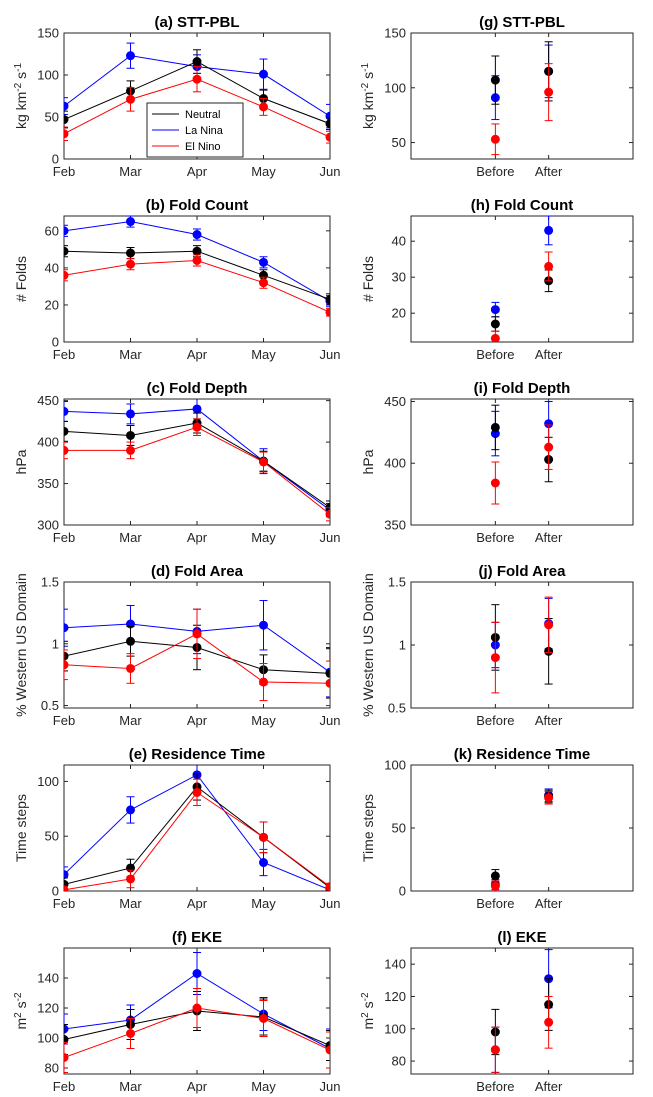 Image resolution: width=653 pixels, height=1097 pixels. I want to click on y-axis-label: hPa, so click(21, 461).